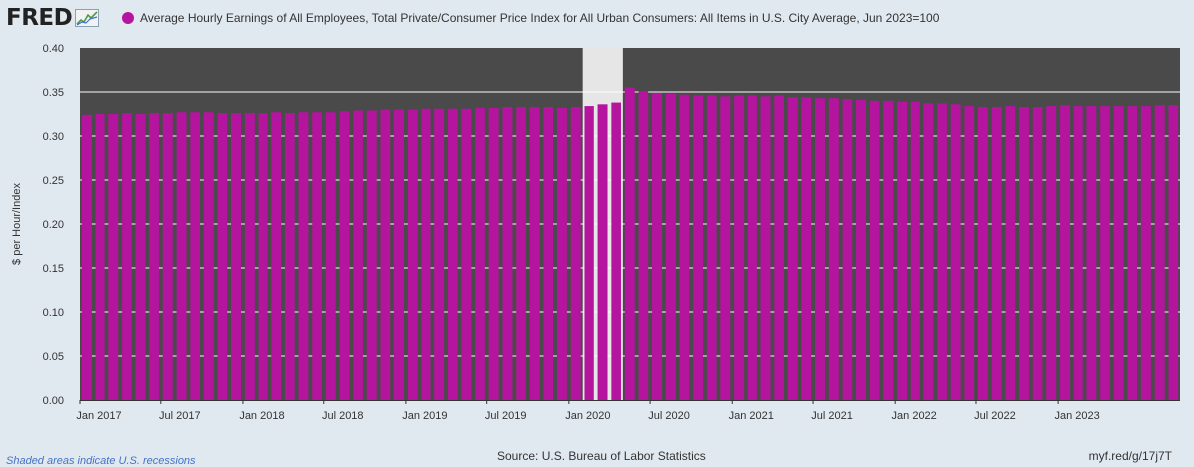 The height and width of the screenshot is (467, 1194). Describe the element at coordinates (17, 224) in the screenshot. I see `y-axis-label: $ per Hour/Index` at that location.